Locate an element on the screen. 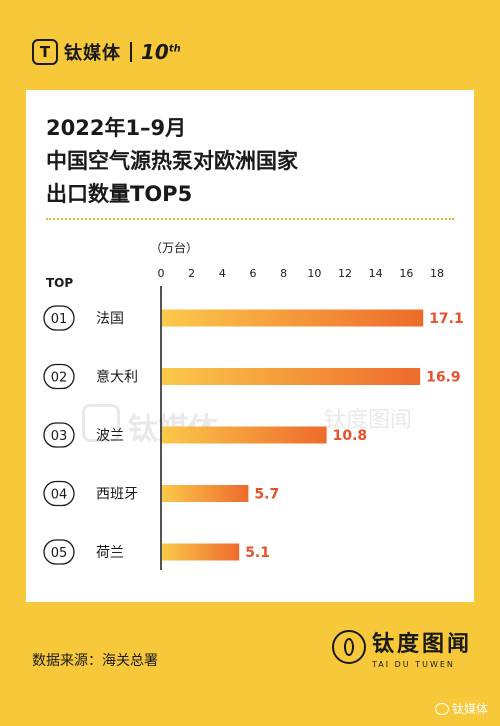  x-tick-label: 8 is located at coordinates (283, 273).